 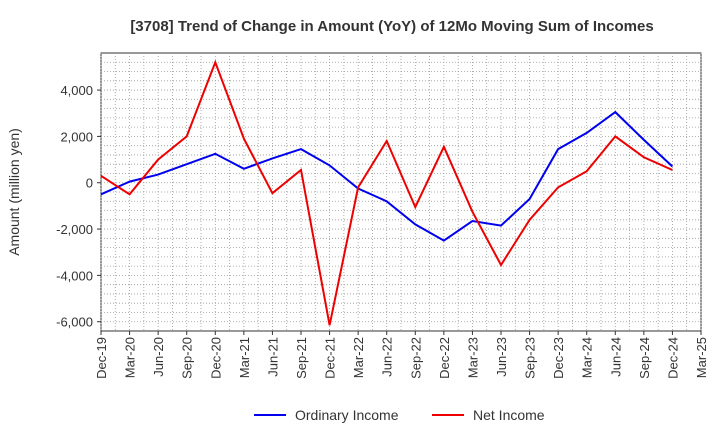 I want to click on y-tick-label: 2,000, so click(x=76, y=136).